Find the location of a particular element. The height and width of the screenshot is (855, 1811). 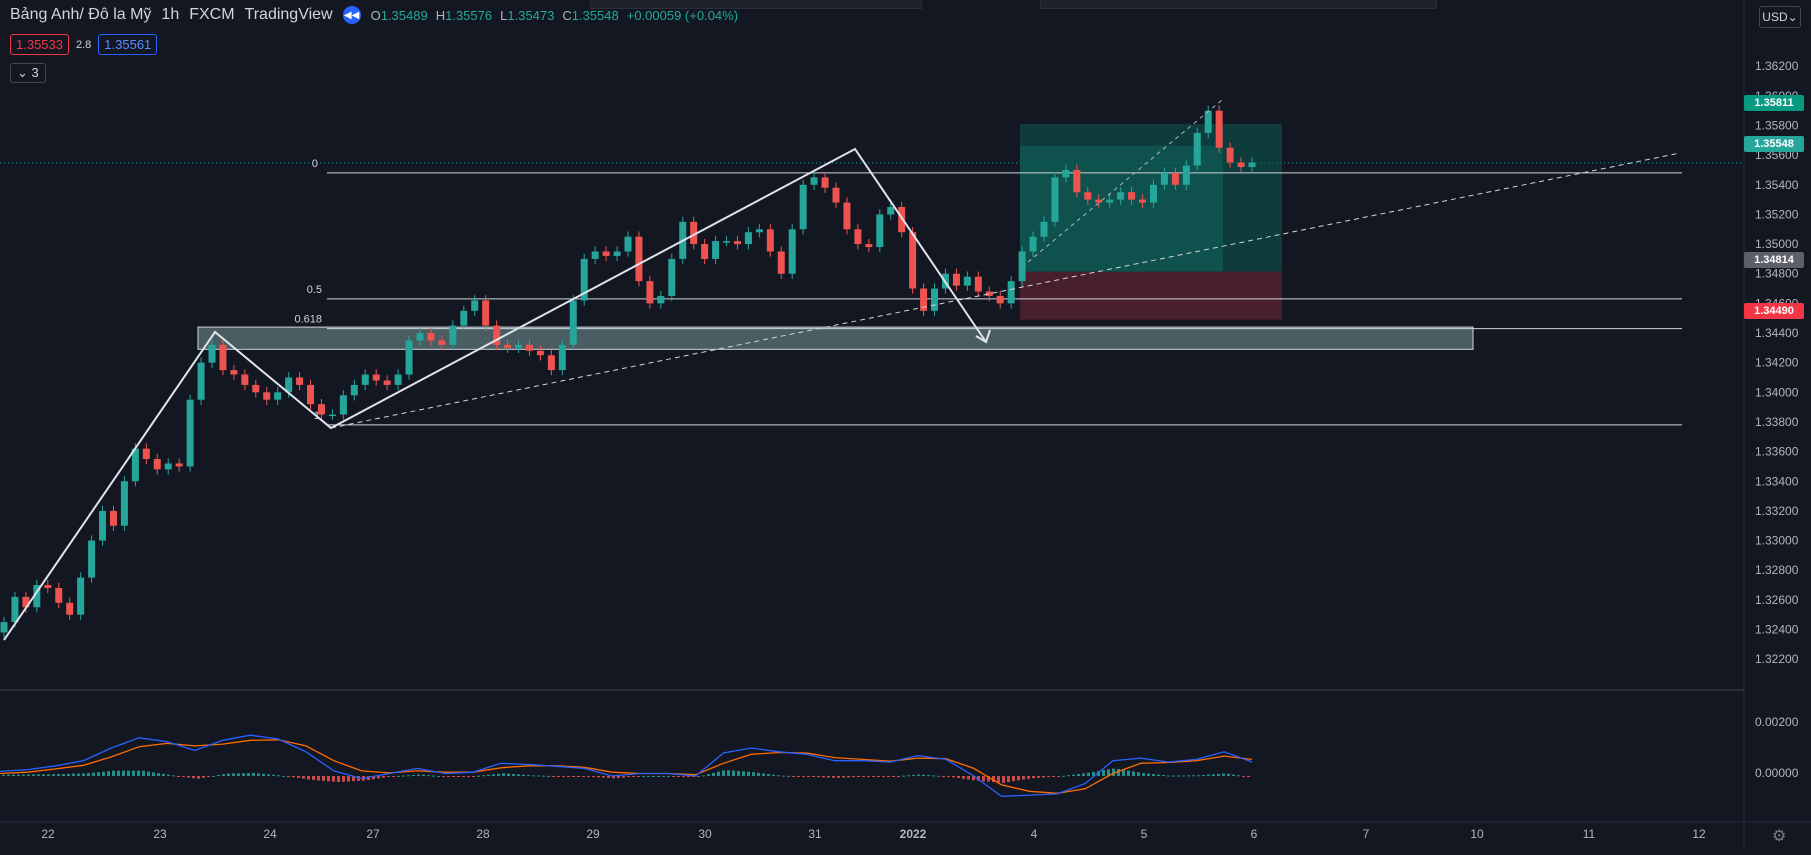

indicators-toggle: ⌄ 3 is located at coordinates (28, 73).